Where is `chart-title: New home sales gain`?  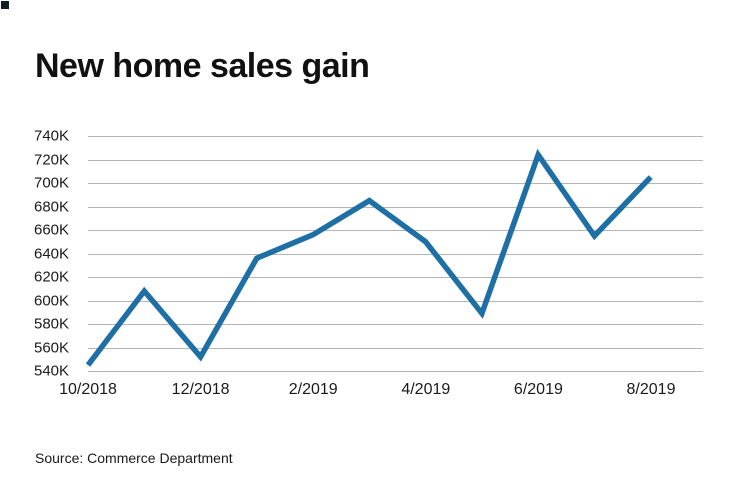 chart-title: New home sales gain is located at coordinates (202, 65).